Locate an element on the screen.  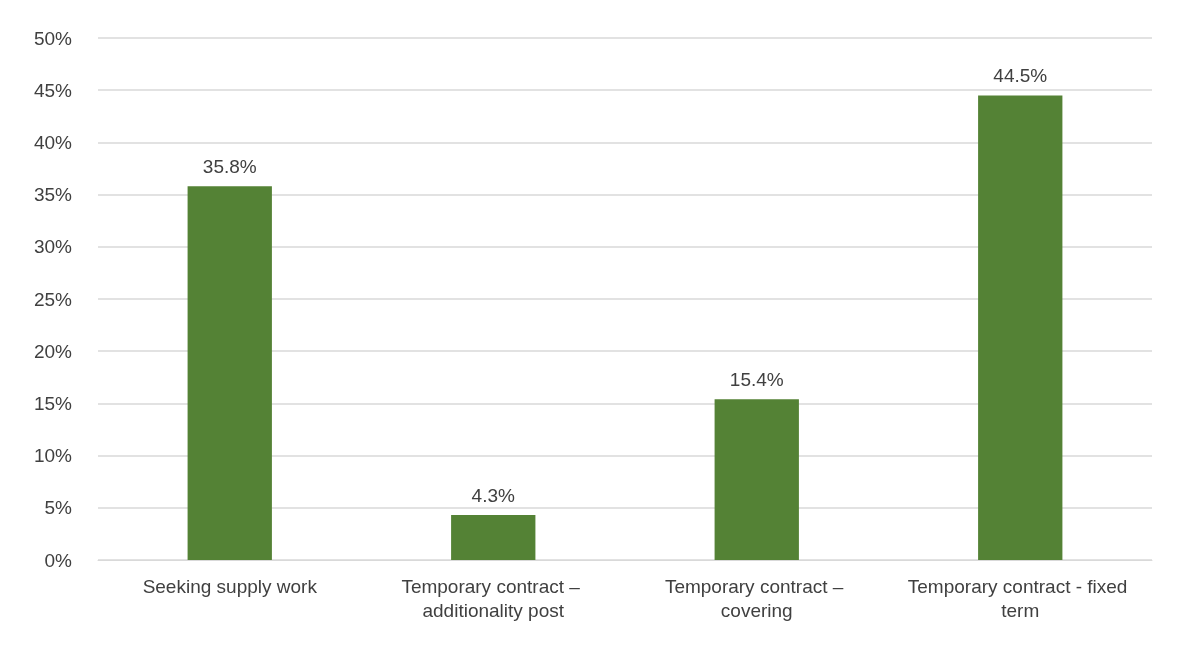
data-label: 4.3% is located at coordinates (493, 496).